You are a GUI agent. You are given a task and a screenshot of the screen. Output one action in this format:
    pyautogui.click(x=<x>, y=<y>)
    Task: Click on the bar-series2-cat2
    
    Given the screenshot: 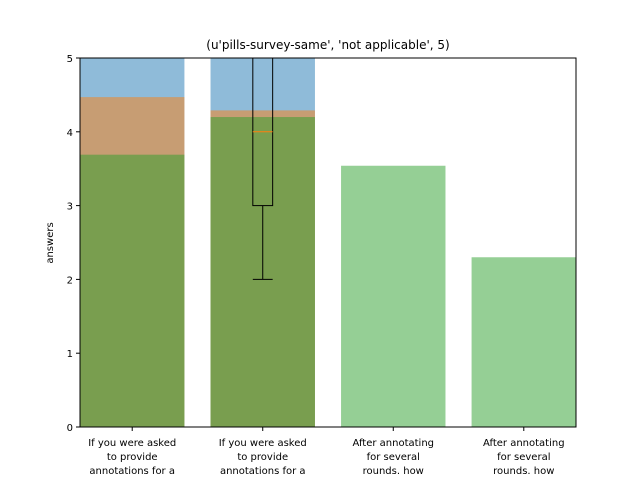 What is the action you would take?
    pyautogui.click(x=393, y=296)
    